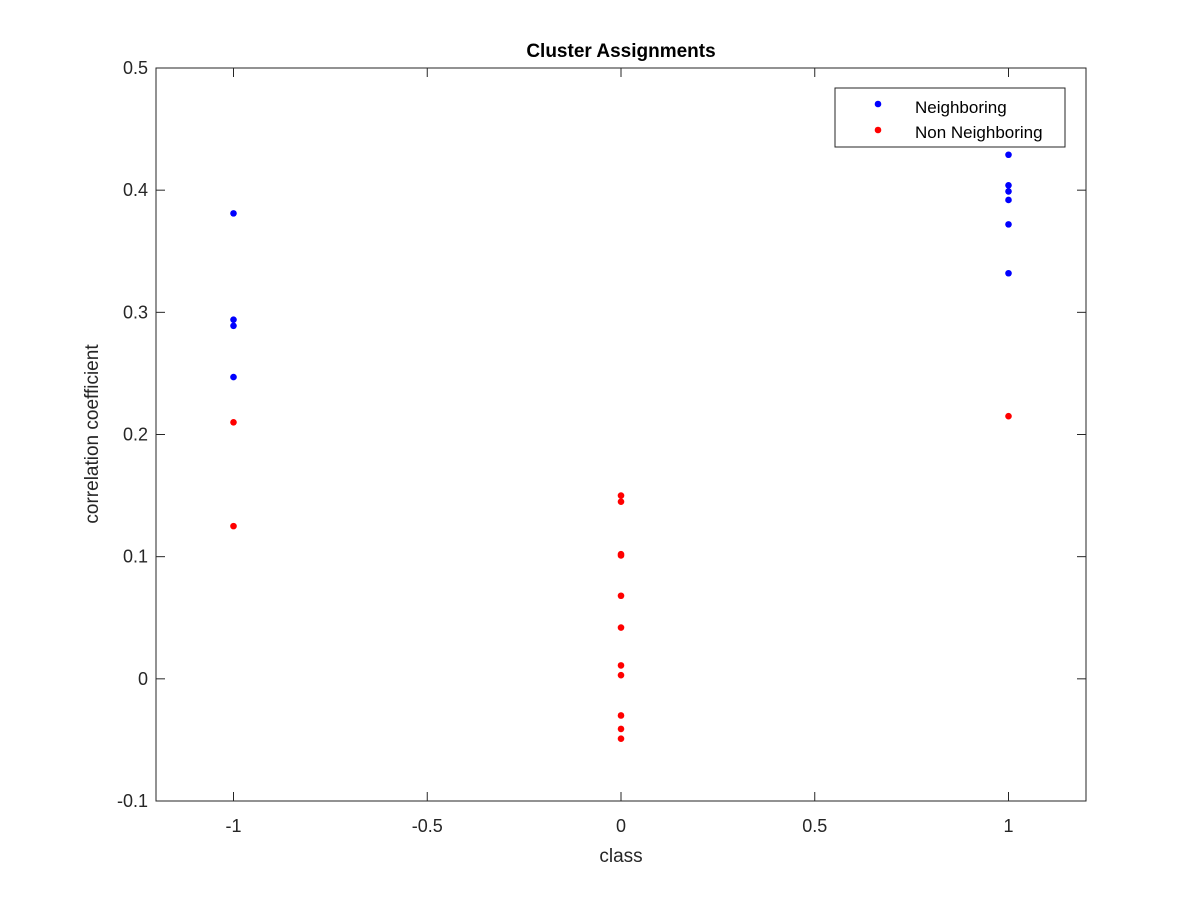 This screenshot has height=900, width=1200. I want to click on legend-box, so click(950, 117).